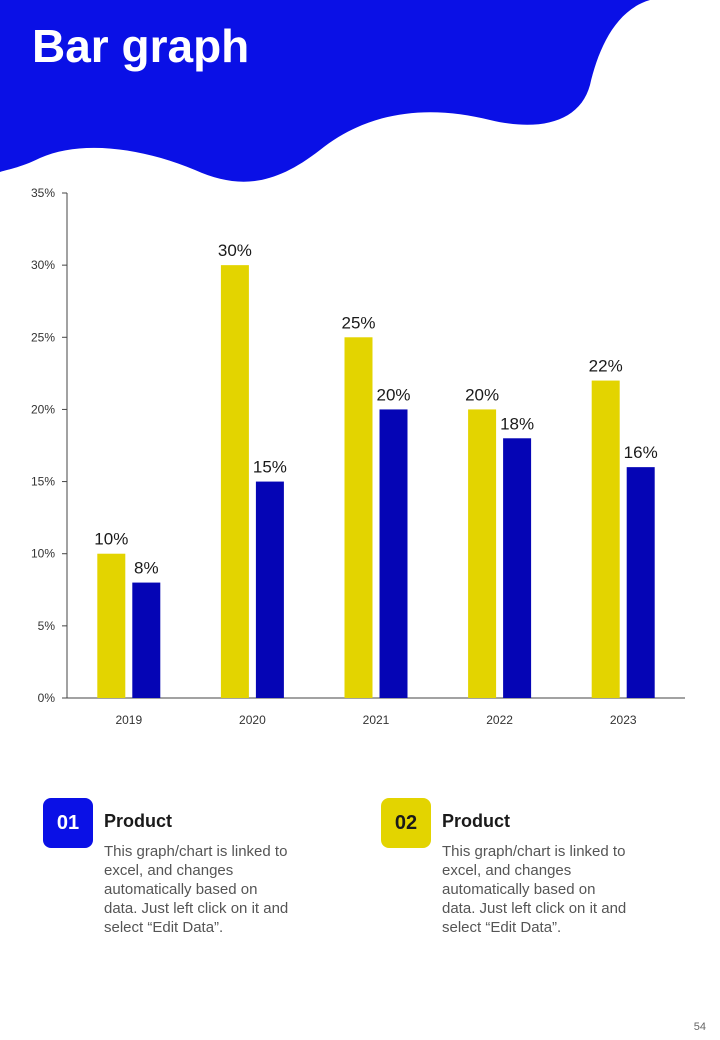  Describe the element at coordinates (111, 625) in the screenshot. I see `bar-series-1-2019` at that location.